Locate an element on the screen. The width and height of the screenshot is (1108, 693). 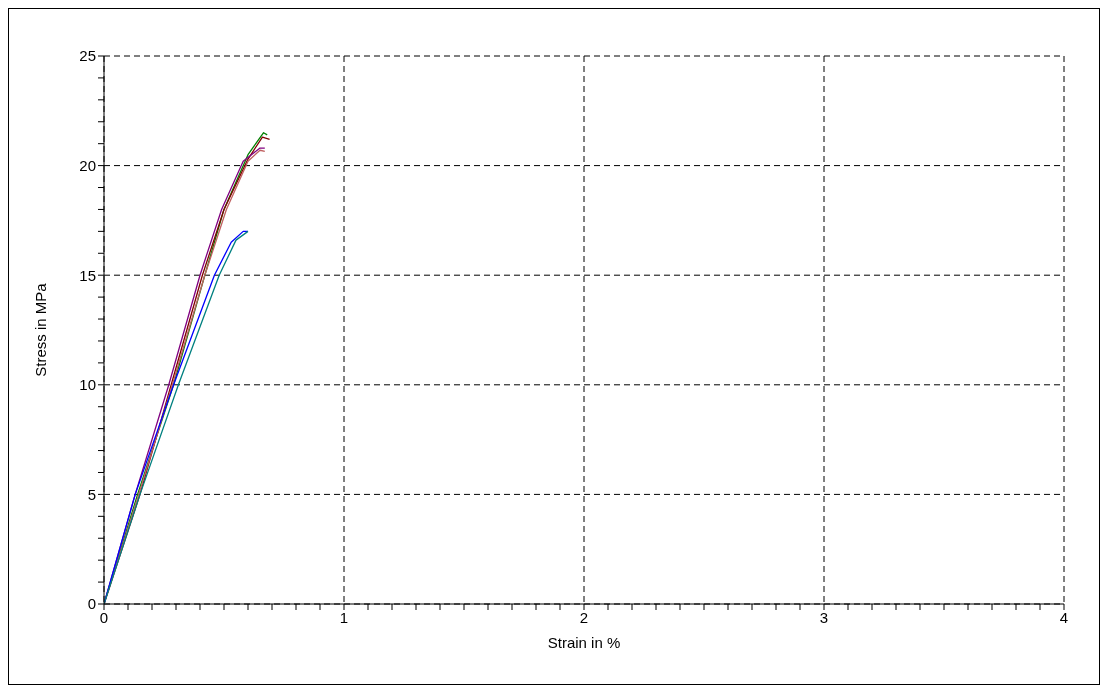
x-tick-label: 2 is located at coordinates (584, 617).